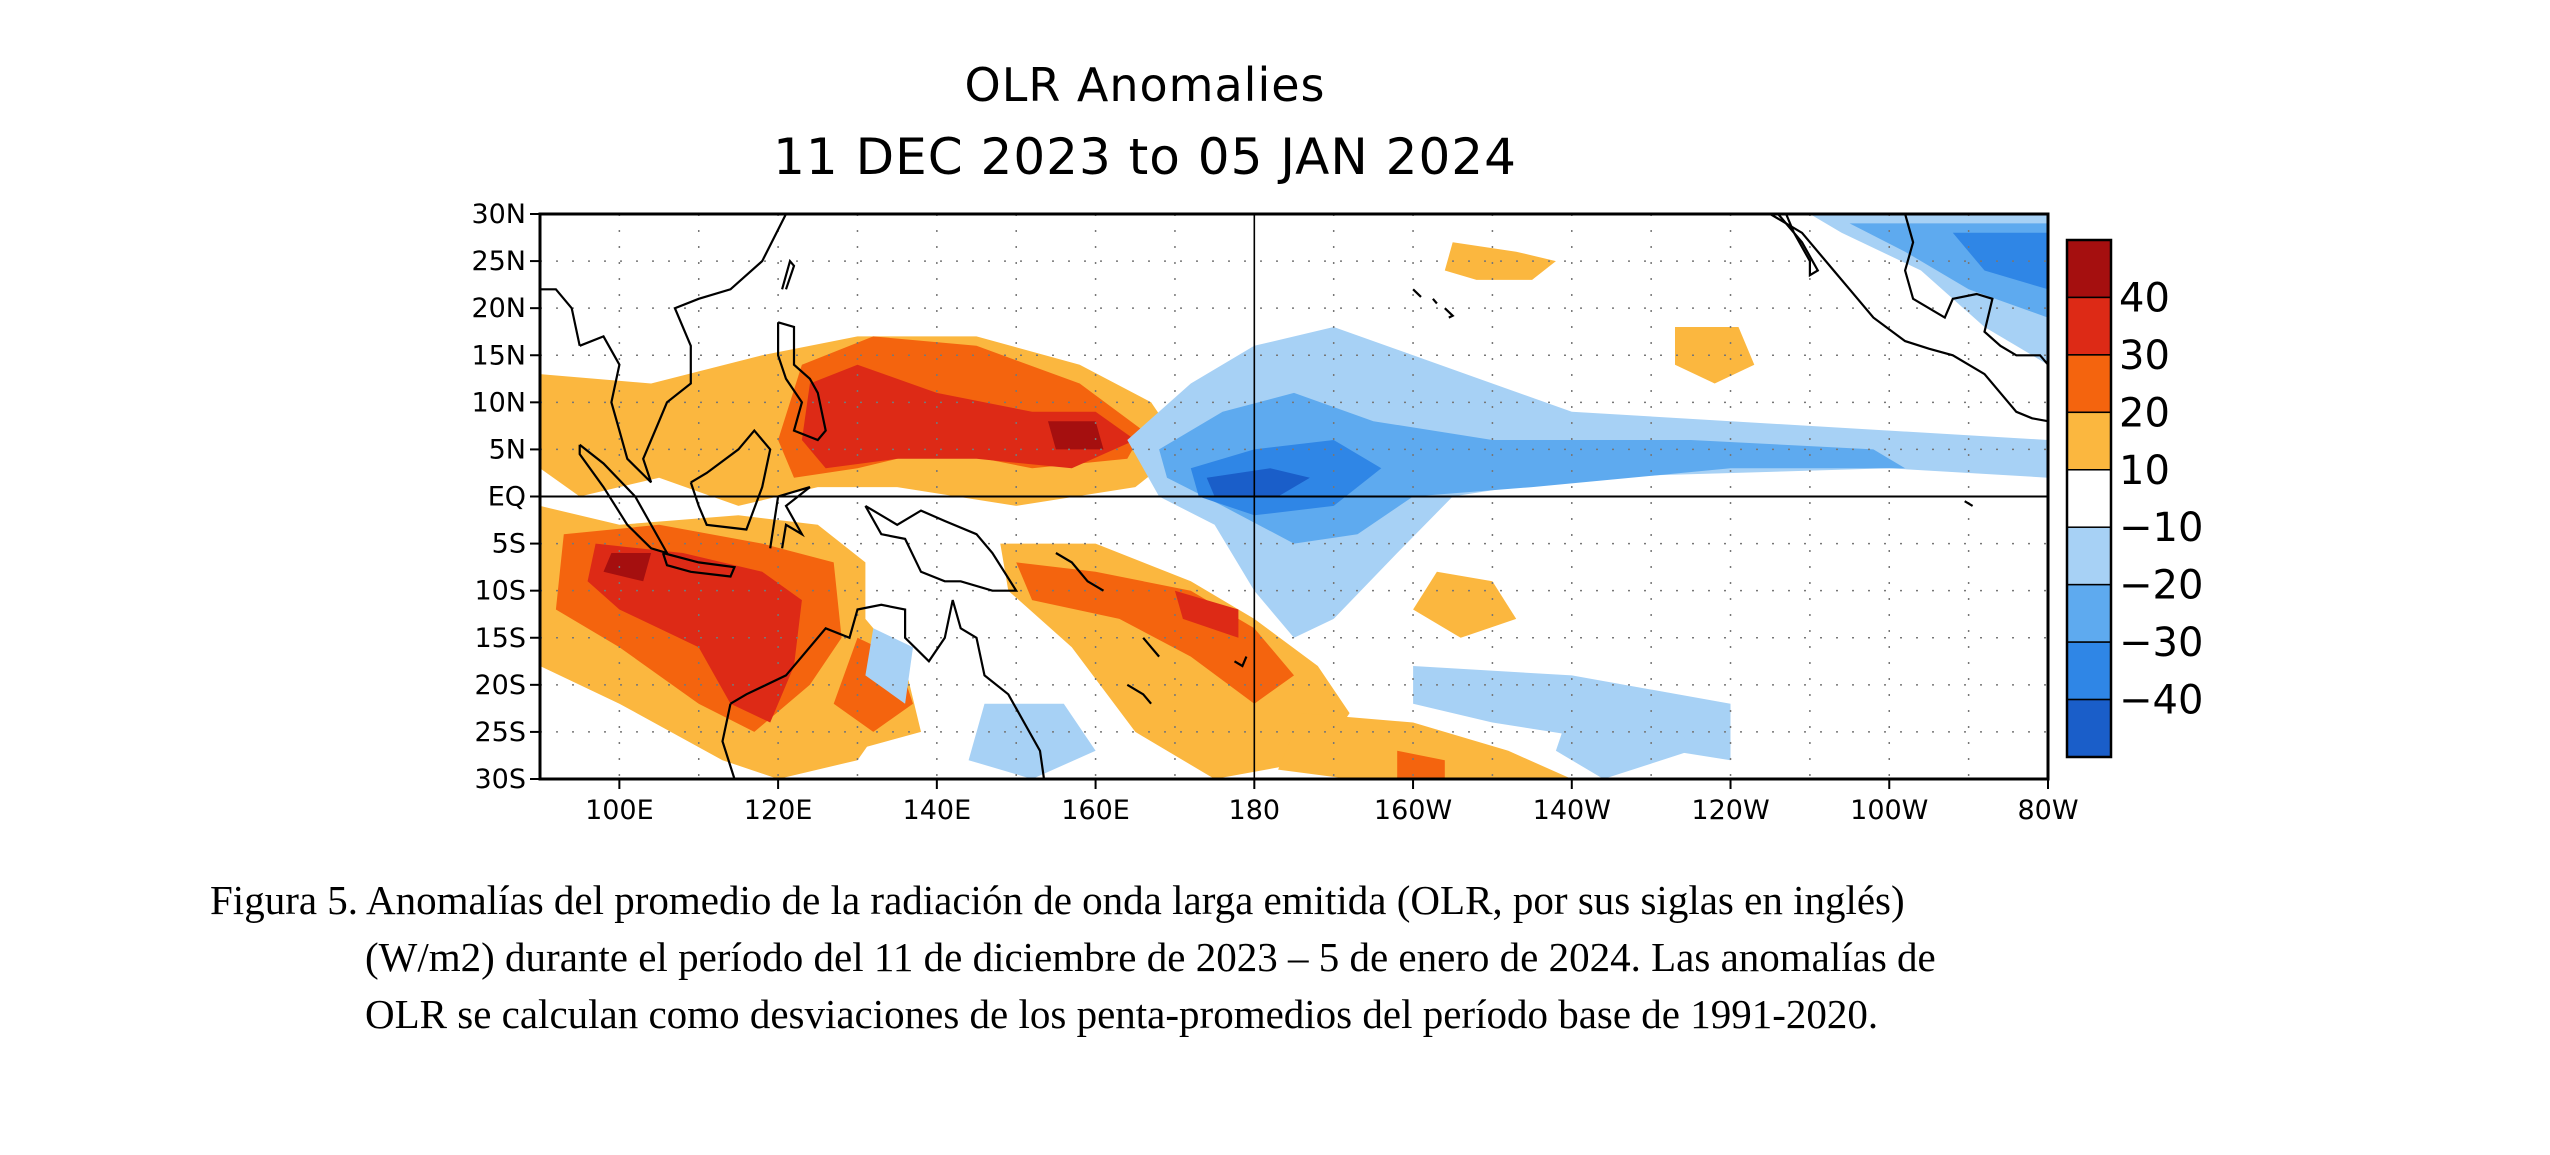 The width and height of the screenshot is (2550, 1155). Describe the element at coordinates (2144, 356) in the screenshot. I see `colorbar-label: 30` at that location.